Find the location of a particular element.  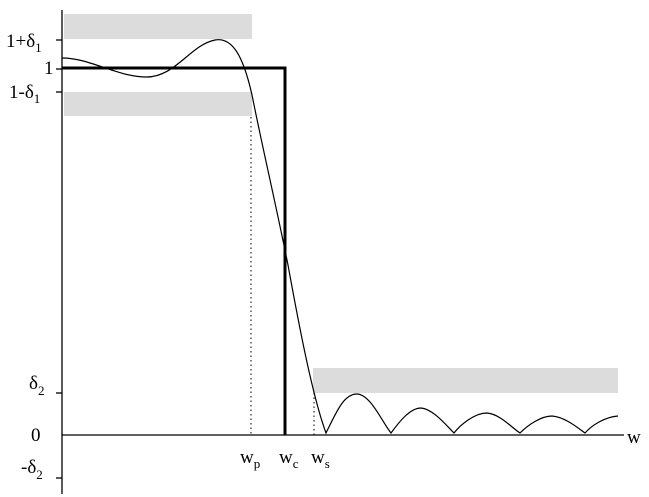

label-minus-delta2: -δ2 is located at coordinates (32, 469).